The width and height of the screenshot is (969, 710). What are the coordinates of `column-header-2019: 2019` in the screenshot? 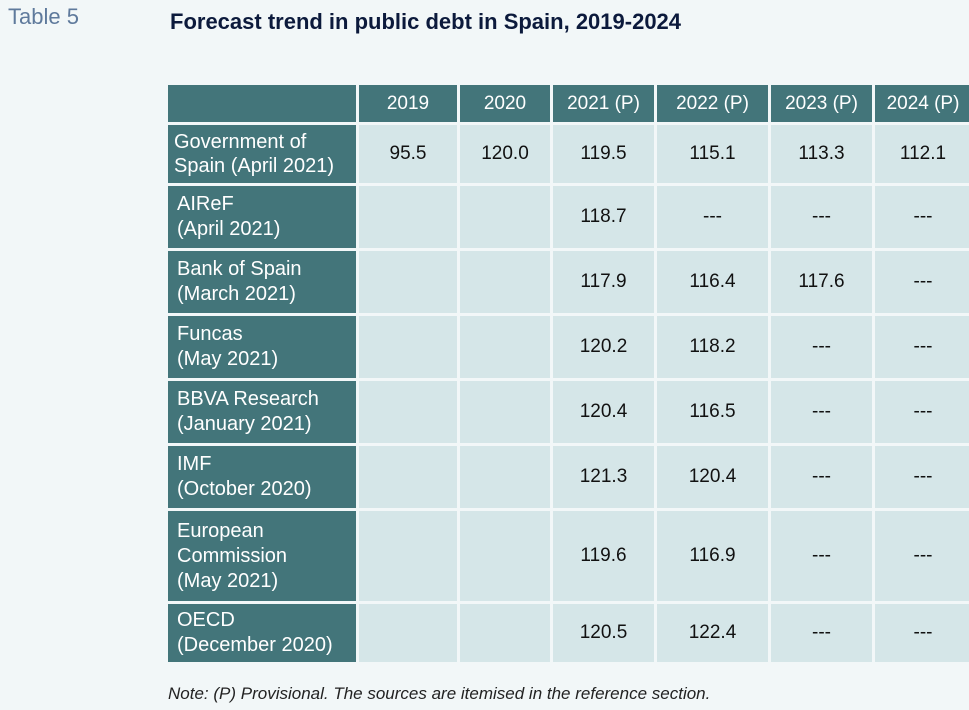 It's located at (408, 103).